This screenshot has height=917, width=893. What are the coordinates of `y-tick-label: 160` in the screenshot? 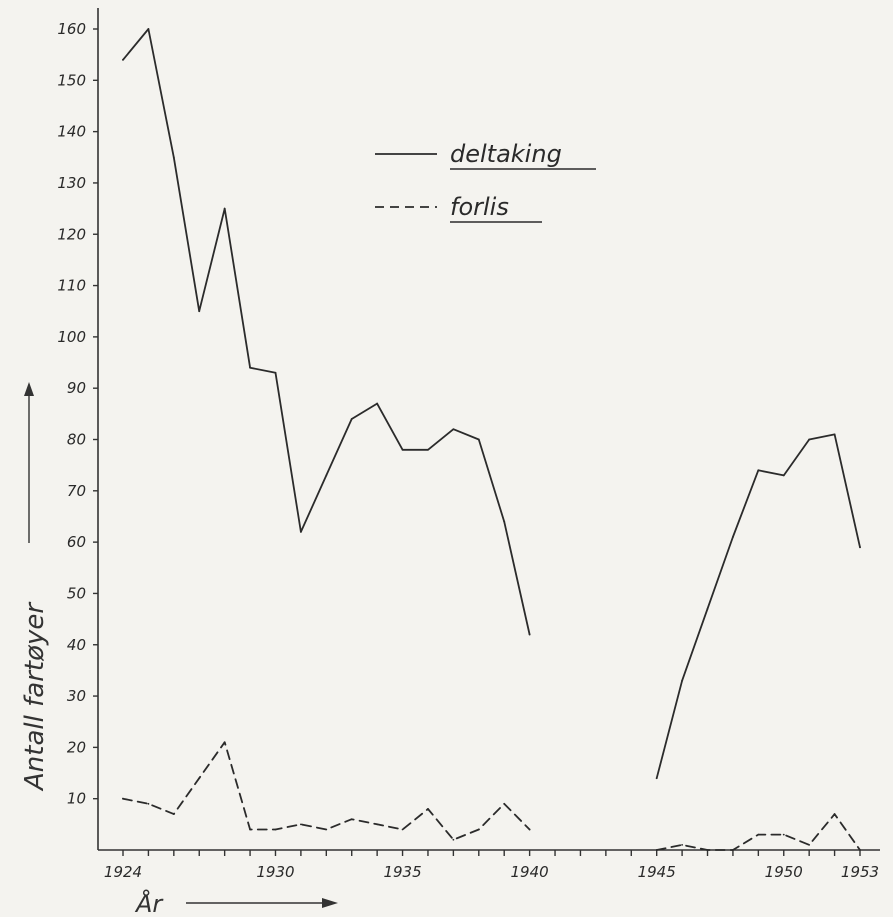 It's located at (71, 29).